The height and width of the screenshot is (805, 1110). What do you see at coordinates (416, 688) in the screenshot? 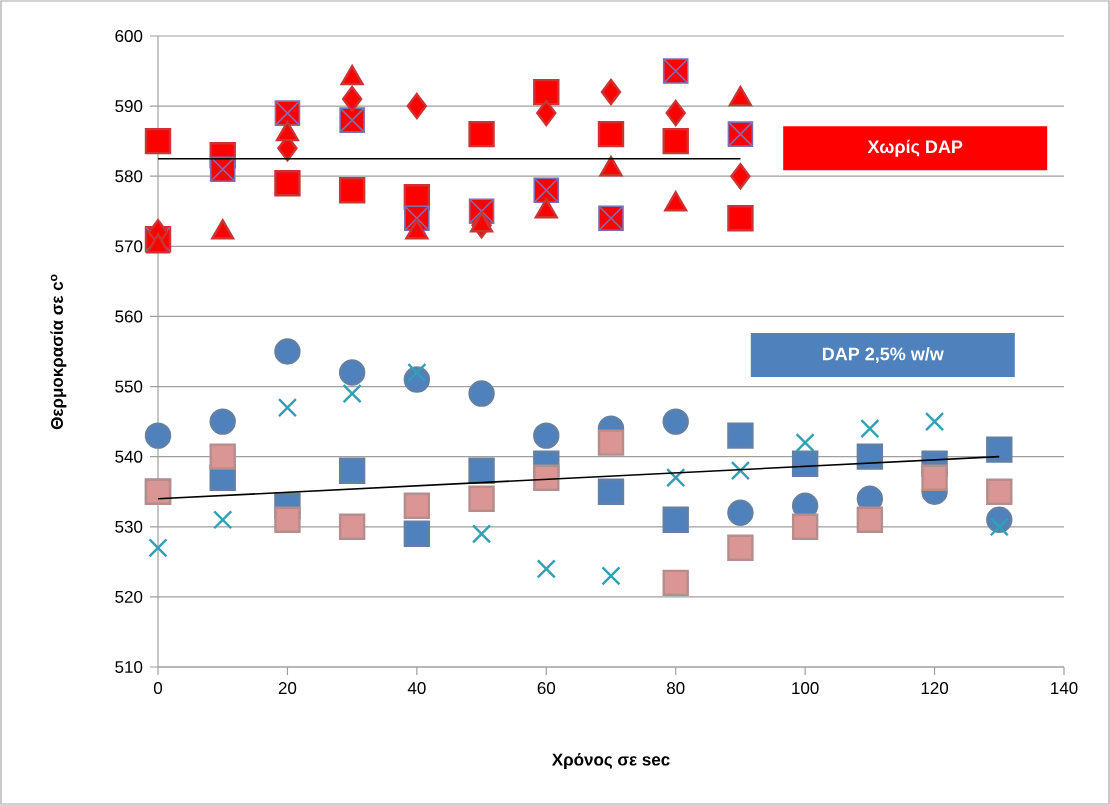
I see `x-tick-label: 40` at bounding box center [416, 688].